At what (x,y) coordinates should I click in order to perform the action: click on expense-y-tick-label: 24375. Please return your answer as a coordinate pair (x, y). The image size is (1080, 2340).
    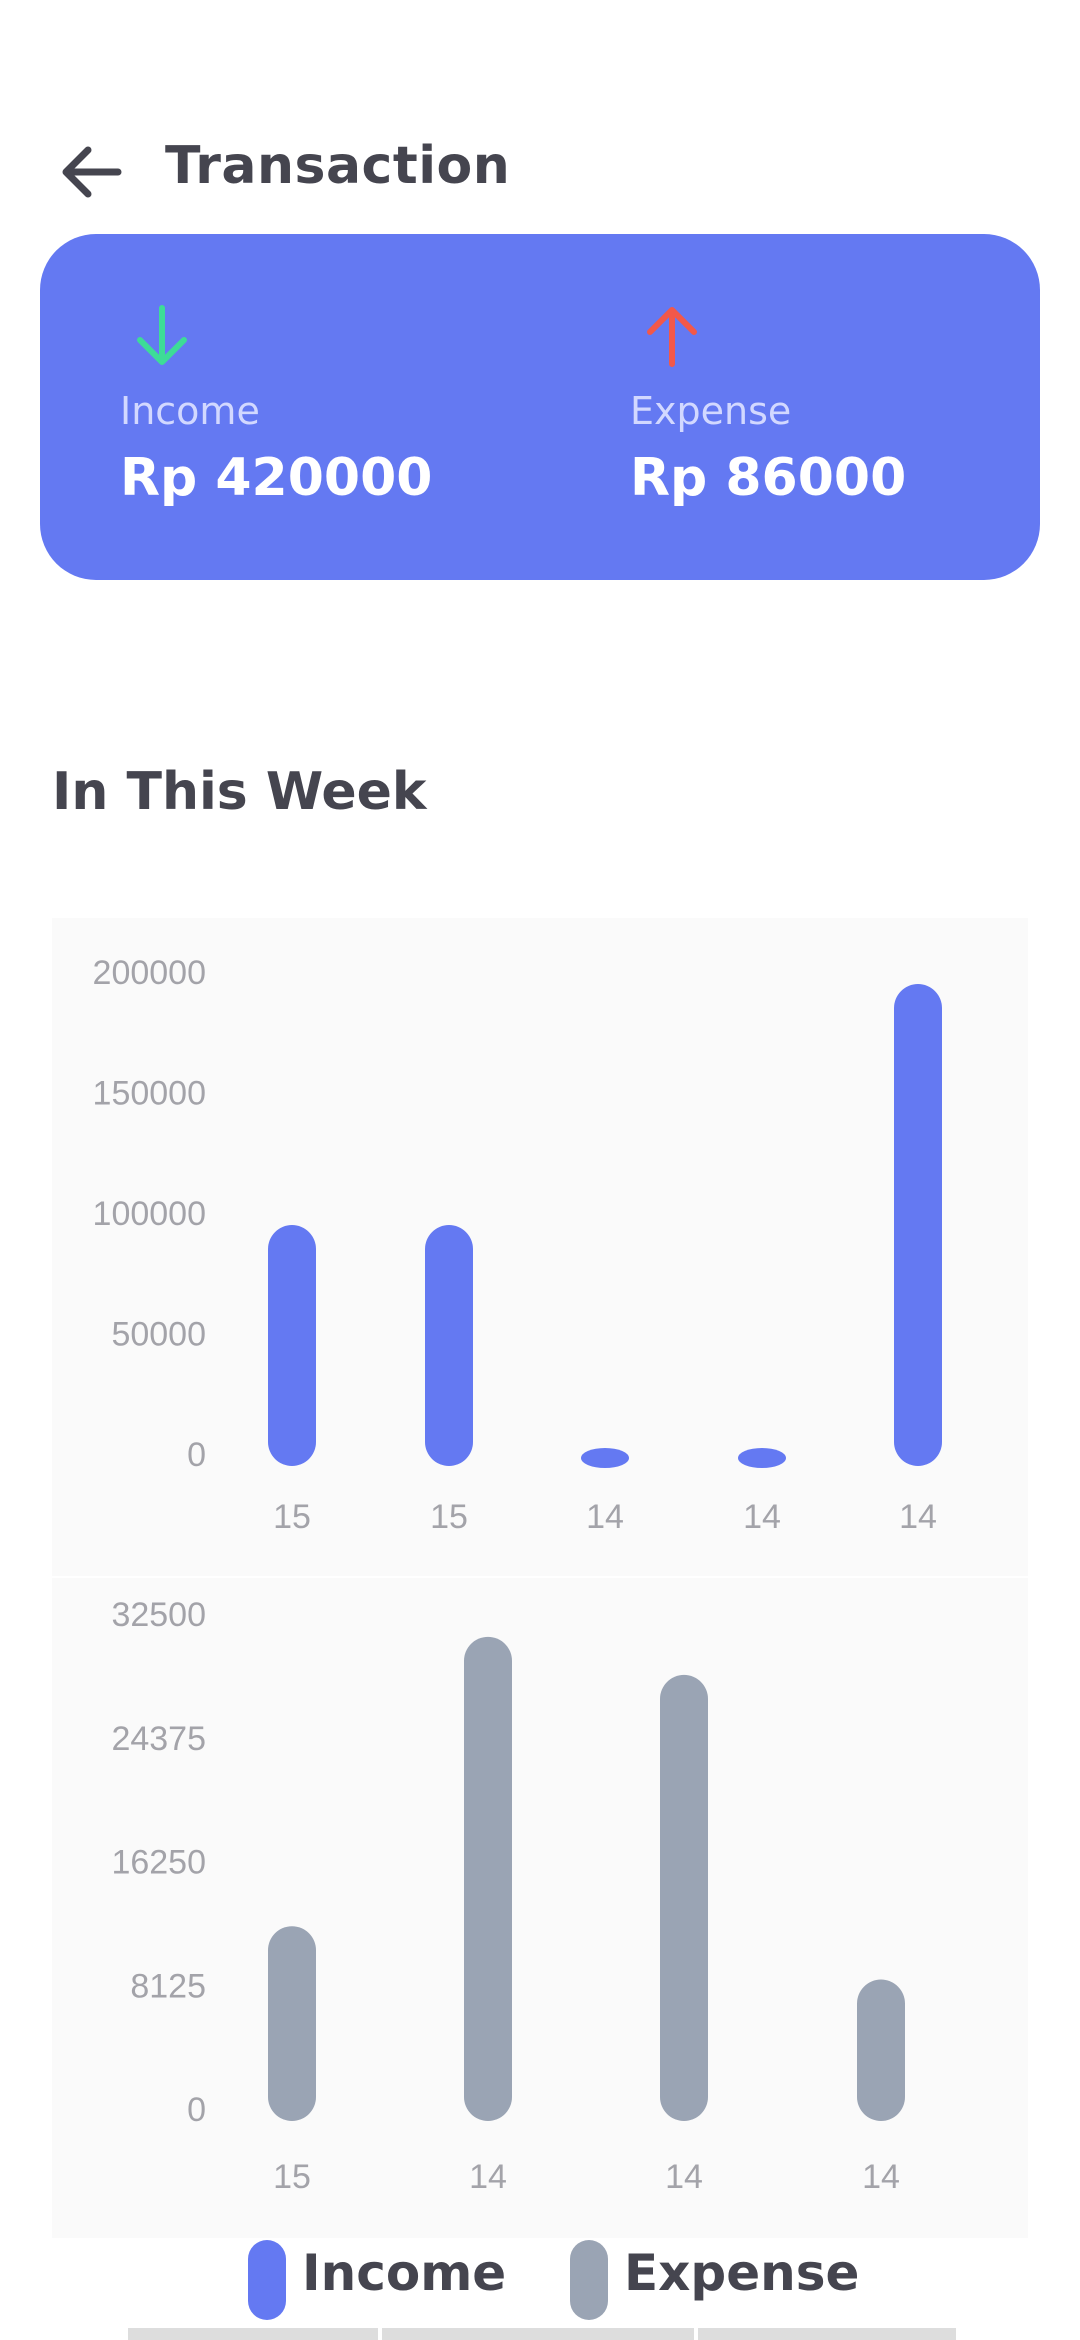
    Looking at the image, I should click on (158, 1739).